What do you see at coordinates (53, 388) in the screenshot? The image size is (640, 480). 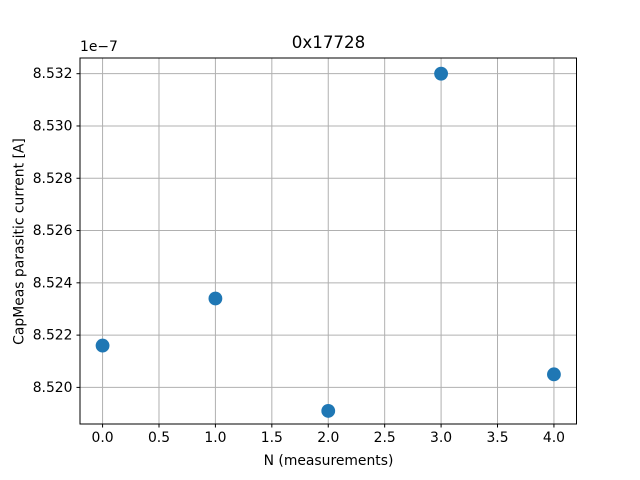 I see `y-tick-label: 8.520` at bounding box center [53, 388].